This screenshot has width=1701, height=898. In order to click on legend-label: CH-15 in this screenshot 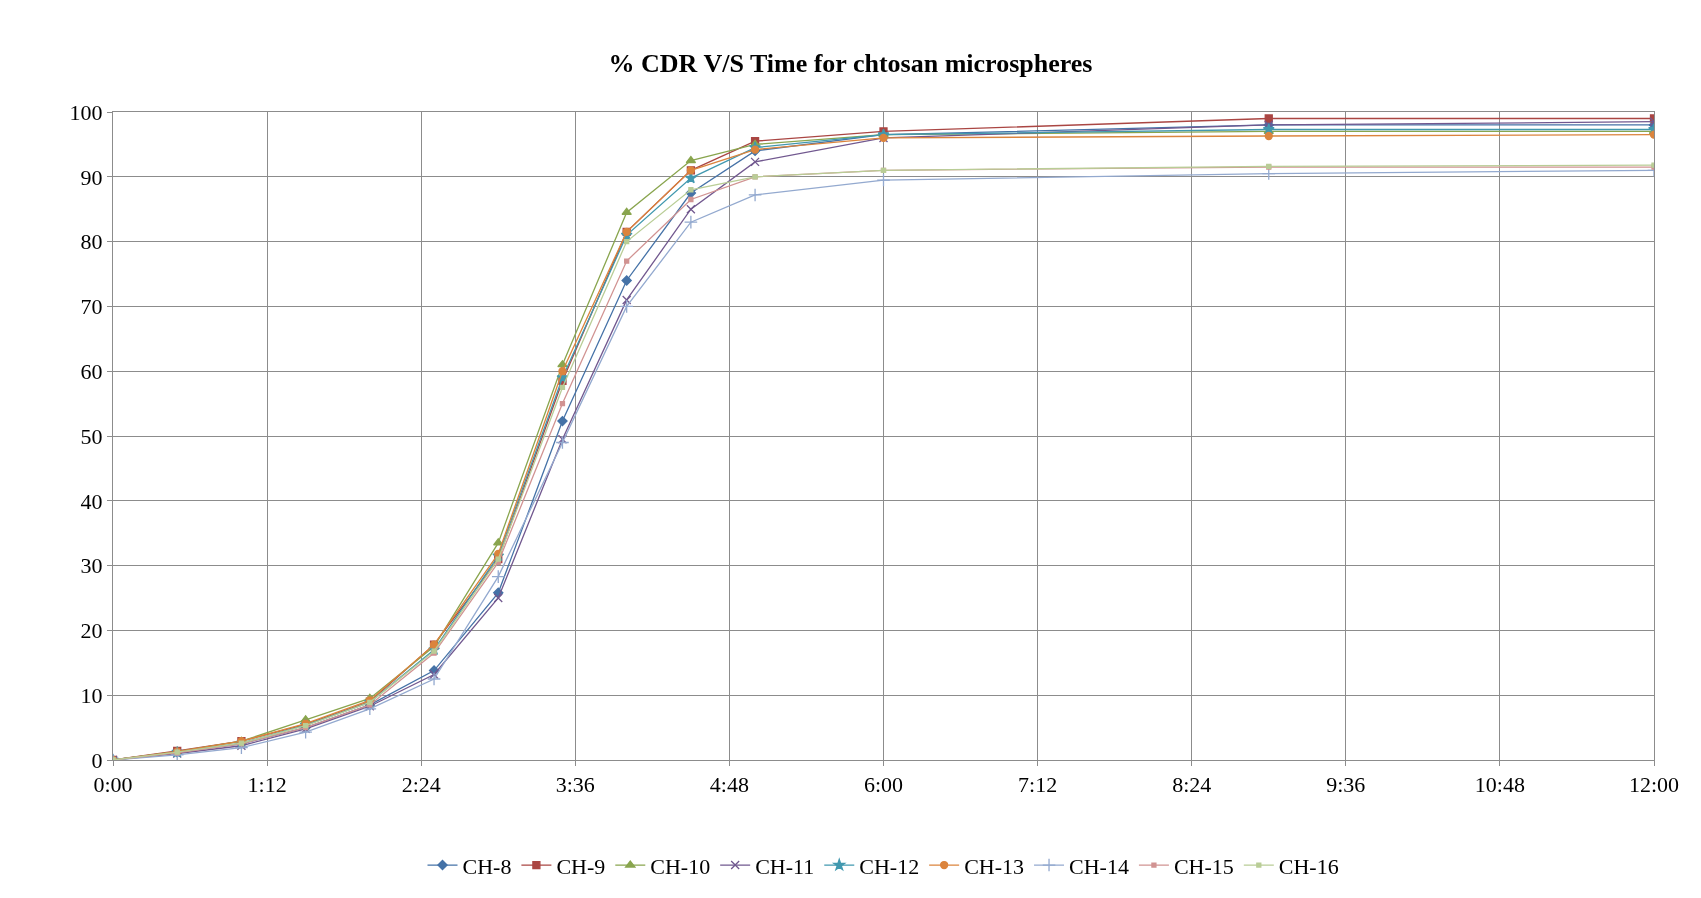, I will do `click(1203, 866)`.